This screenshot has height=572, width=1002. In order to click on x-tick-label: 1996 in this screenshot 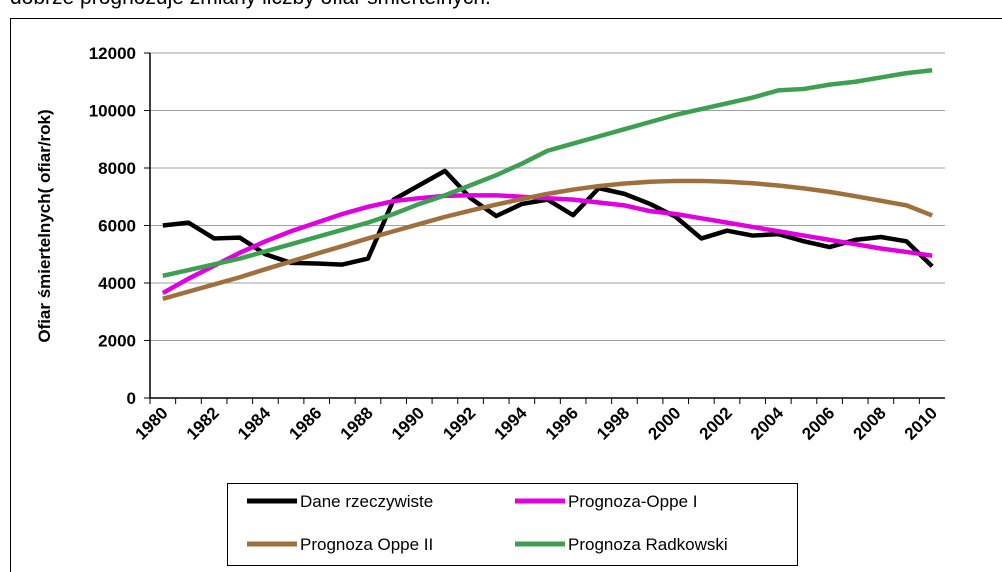, I will do `click(562, 423)`.